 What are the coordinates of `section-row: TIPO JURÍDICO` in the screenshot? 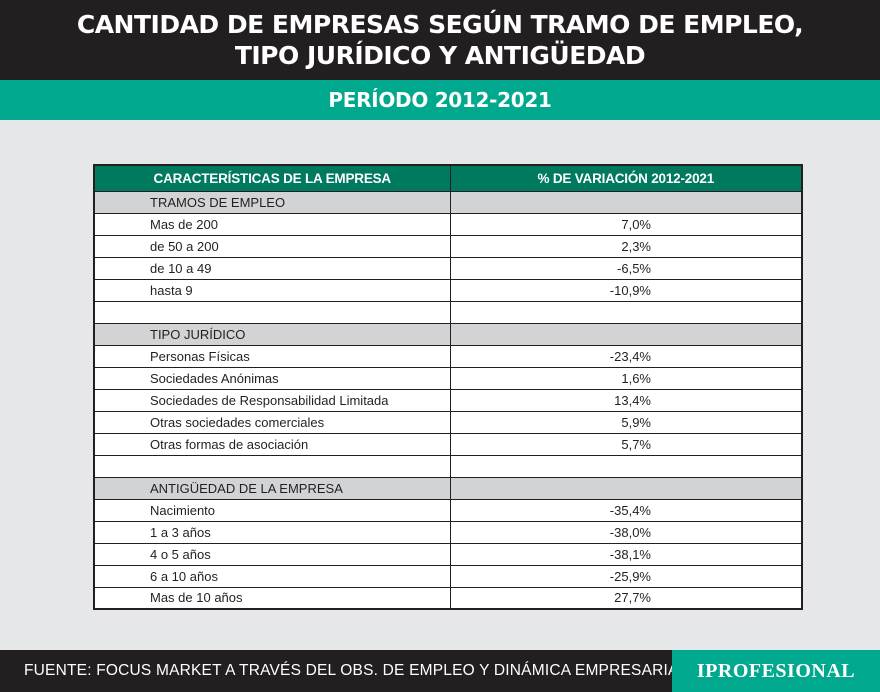 It's located at (448, 334).